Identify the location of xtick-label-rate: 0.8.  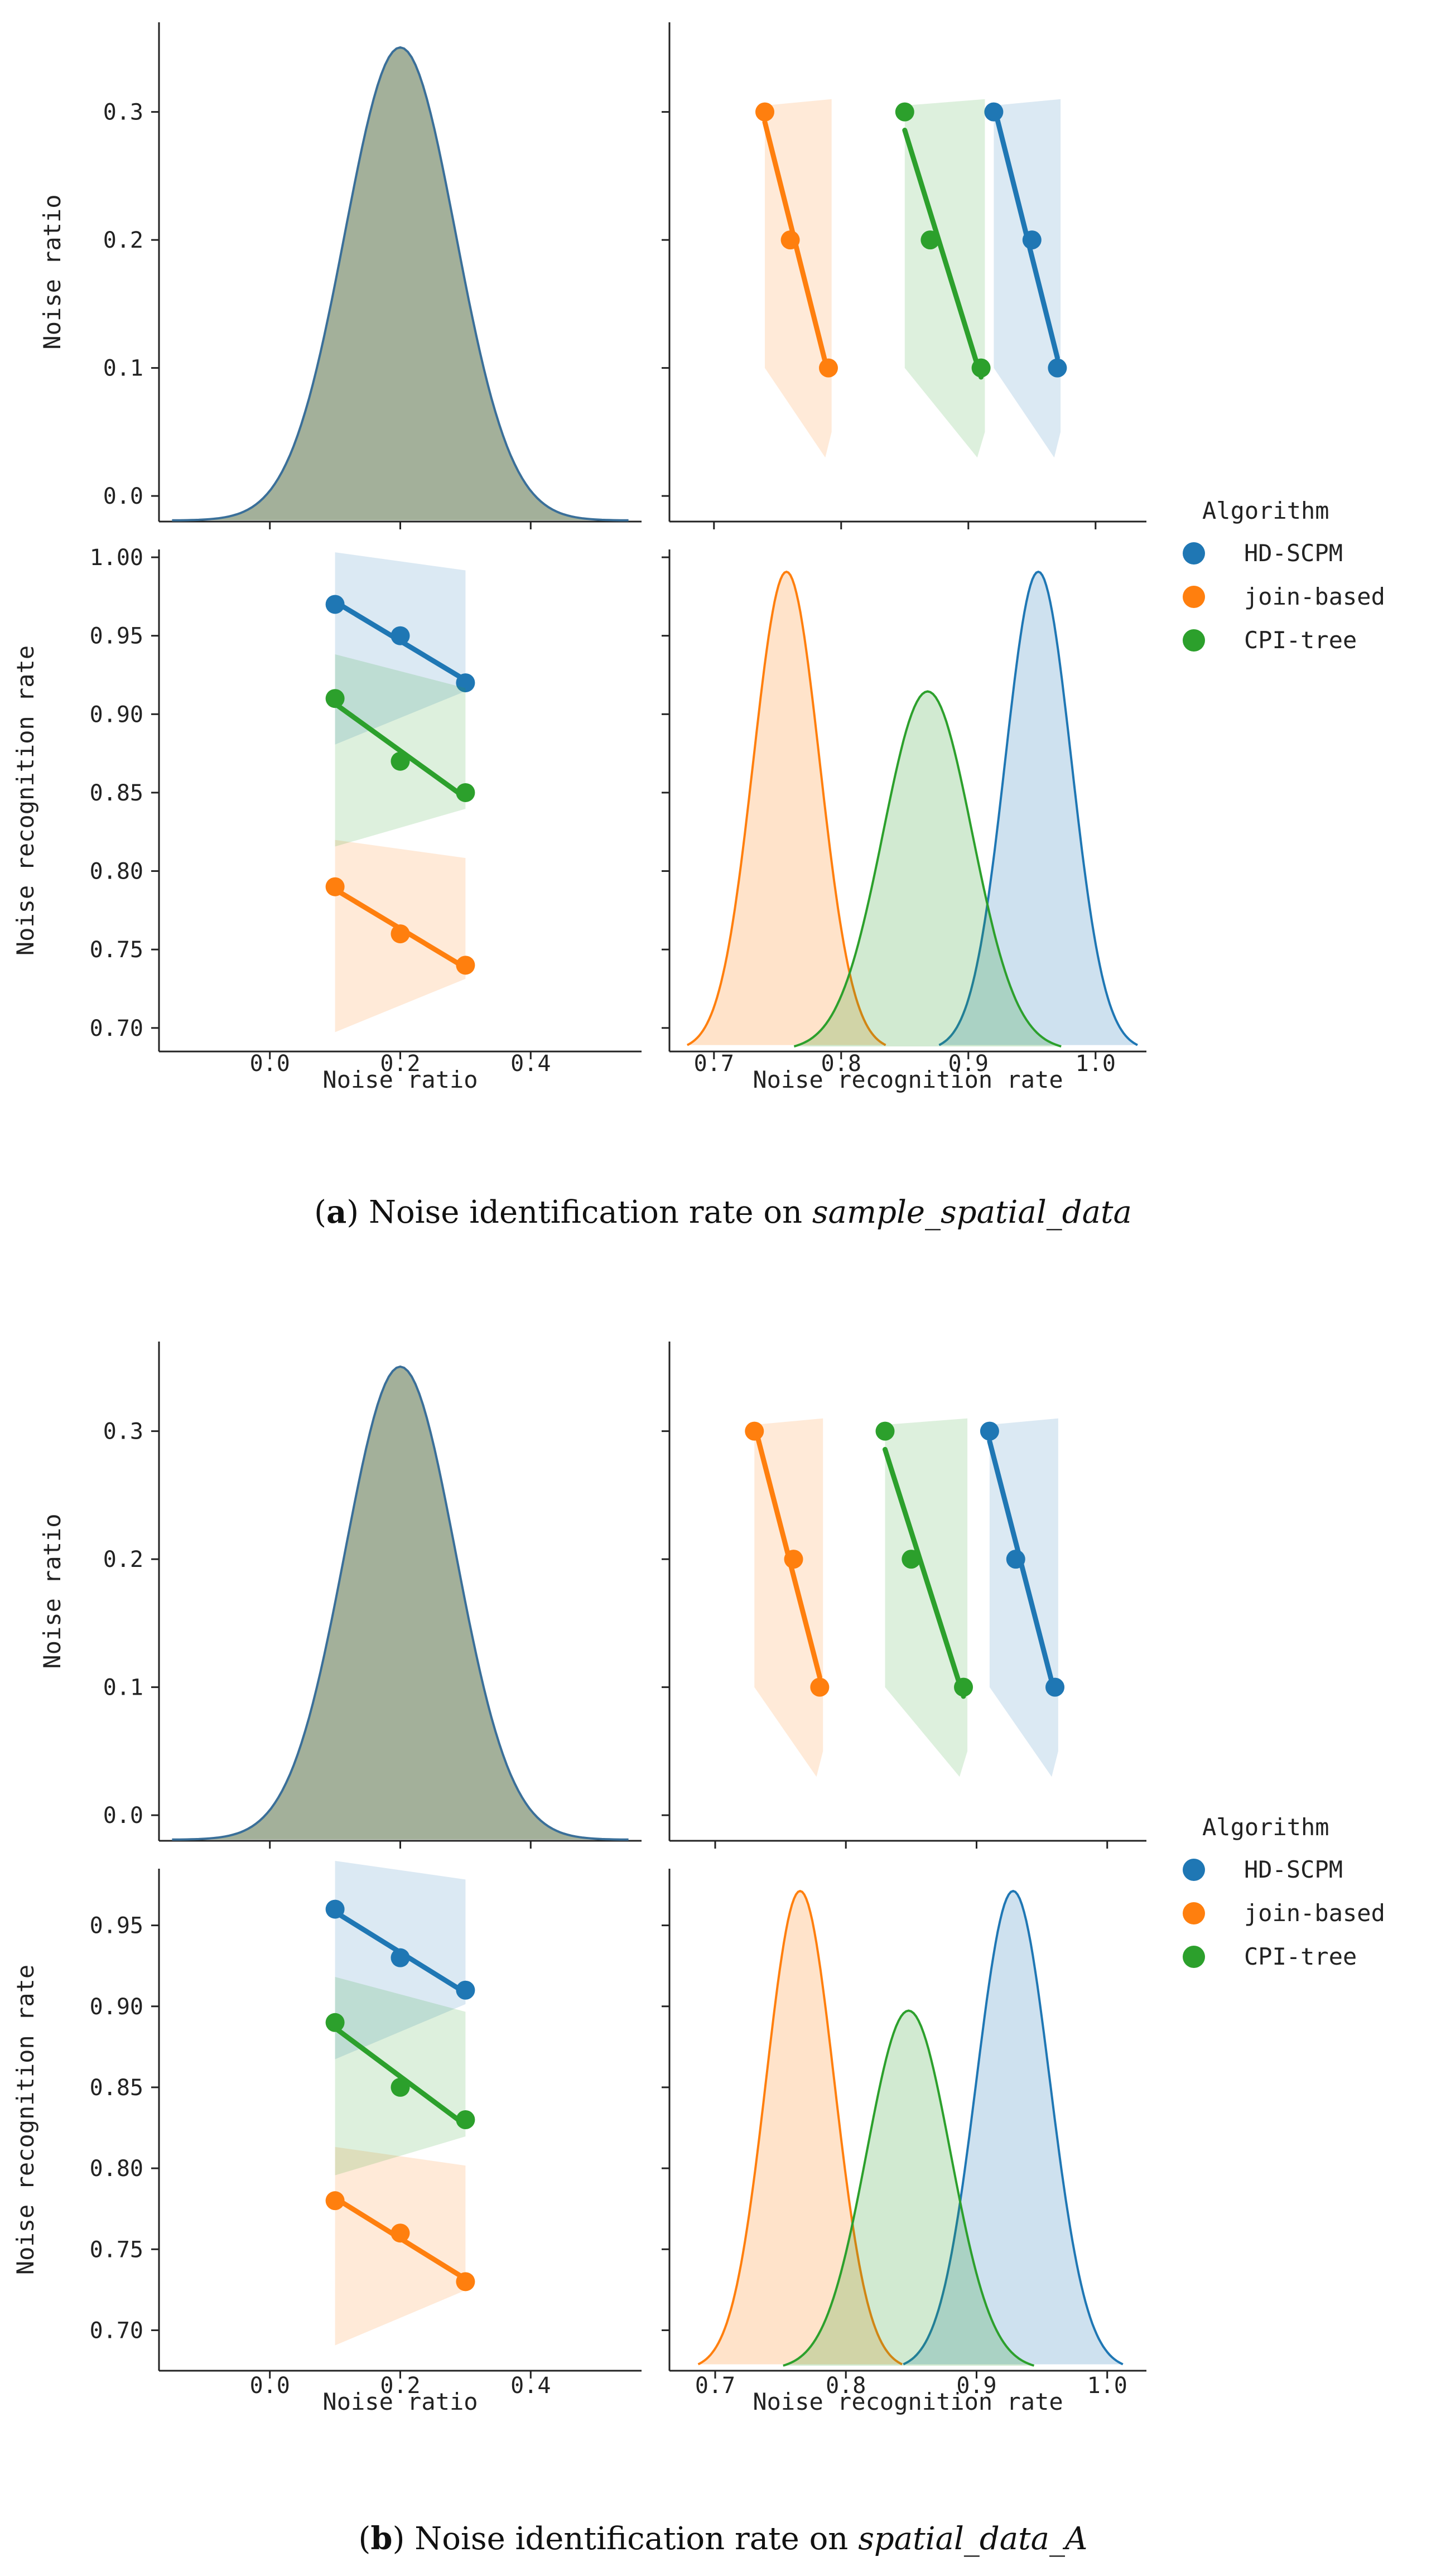
(841, 1064).